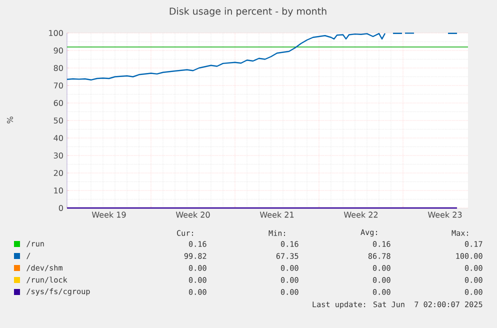 This screenshot has height=328, width=497. I want to click on x-tick-label: Week 20, so click(193, 215).